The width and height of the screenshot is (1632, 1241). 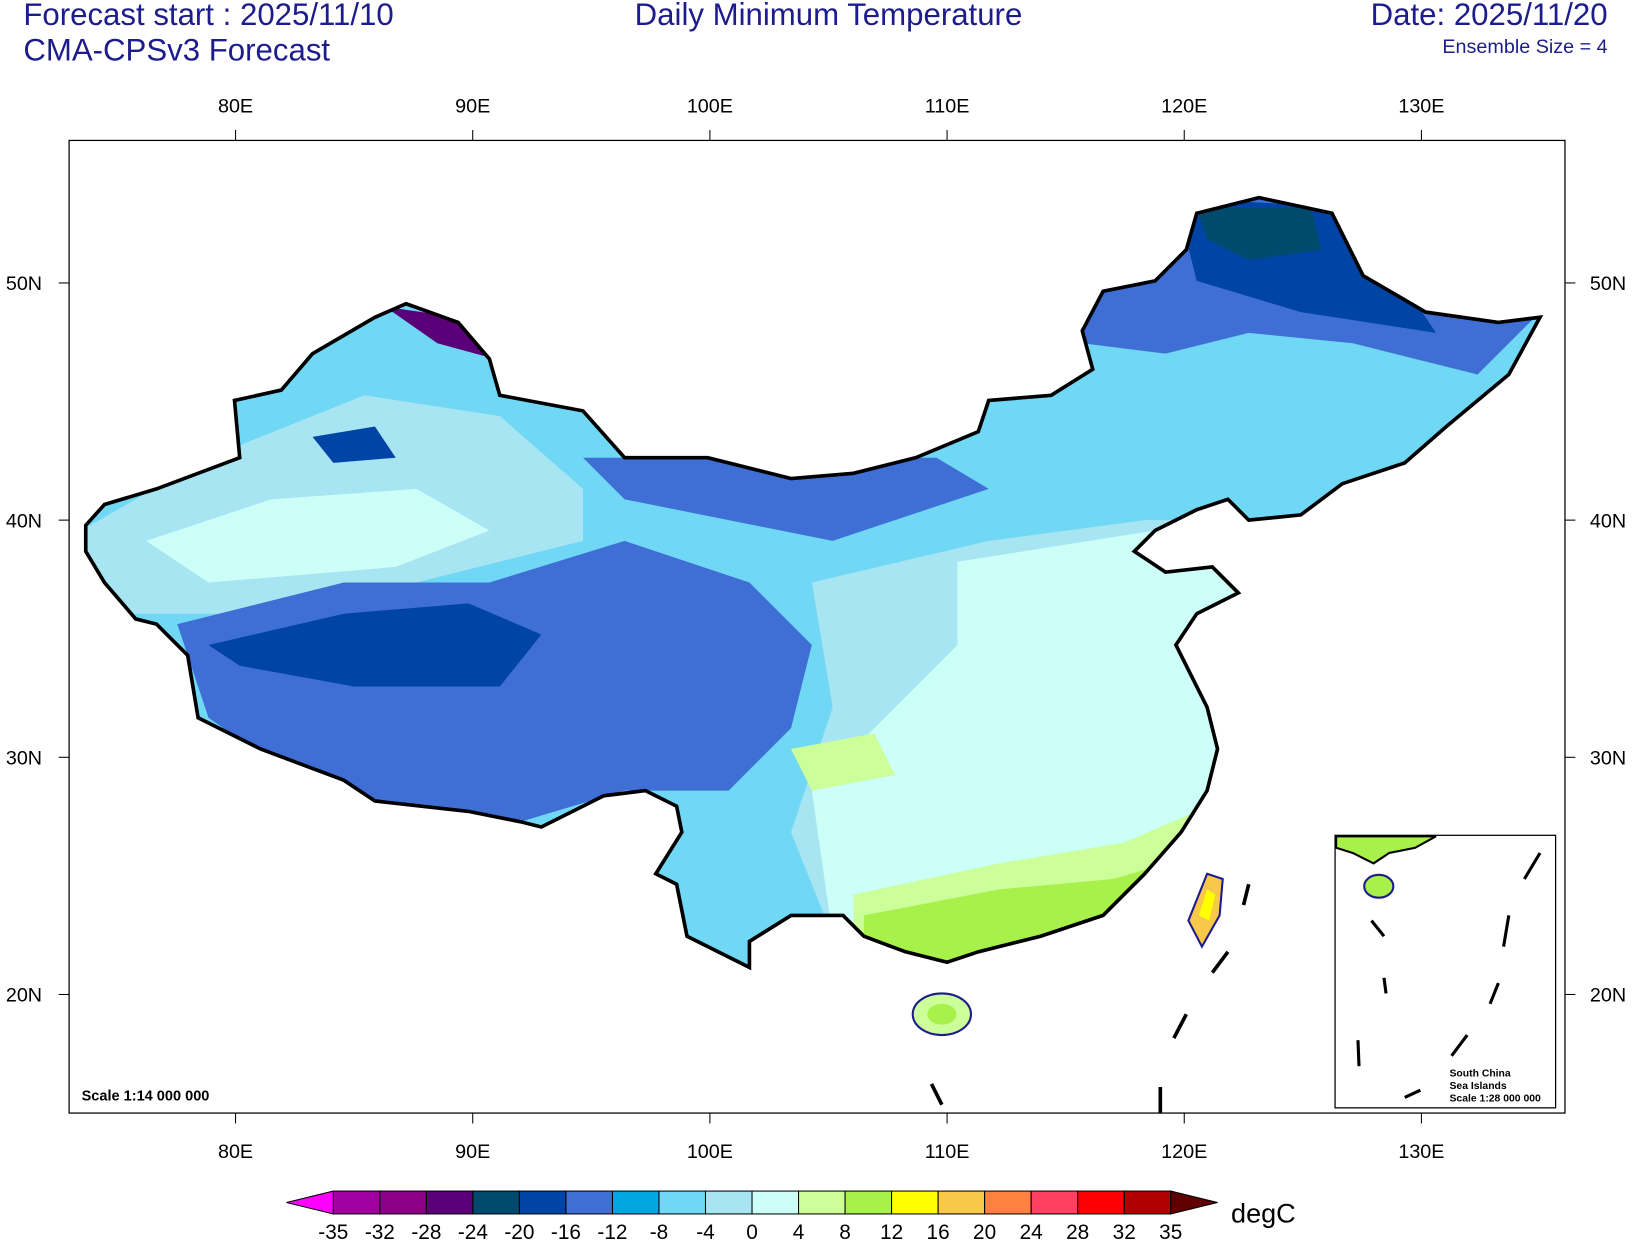 What do you see at coordinates (333, 1231) in the screenshot?
I see `colorbar-label: -35` at bounding box center [333, 1231].